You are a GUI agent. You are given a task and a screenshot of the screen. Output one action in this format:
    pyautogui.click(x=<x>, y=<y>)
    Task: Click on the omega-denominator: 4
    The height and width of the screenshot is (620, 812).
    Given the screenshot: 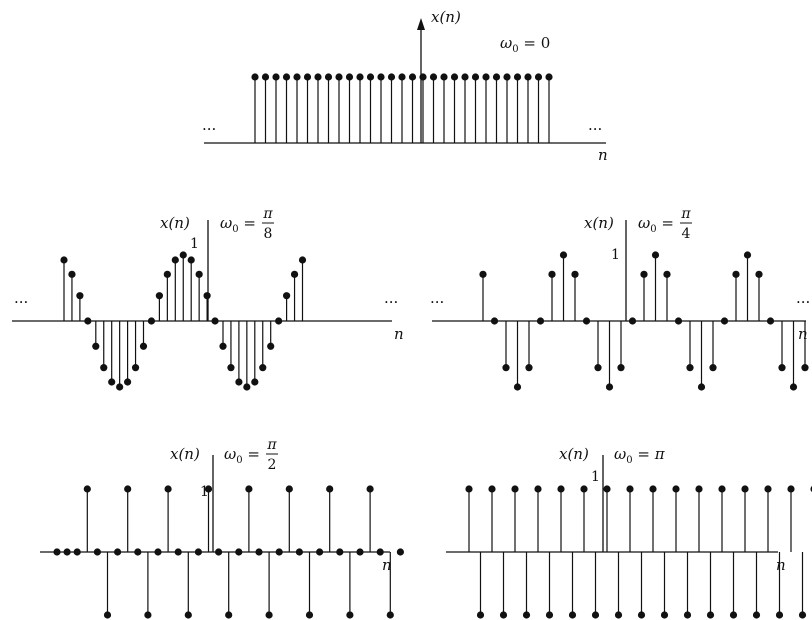 What is the action you would take?
    pyautogui.click(x=686, y=234)
    